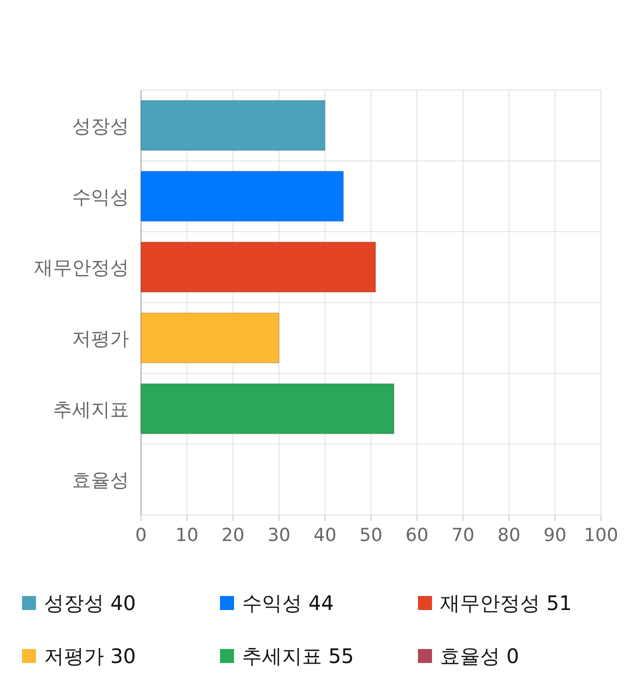 The height and width of the screenshot is (700, 640). Describe the element at coordinates (601, 535) in the screenshot. I see `x-tick-label: 100` at that location.